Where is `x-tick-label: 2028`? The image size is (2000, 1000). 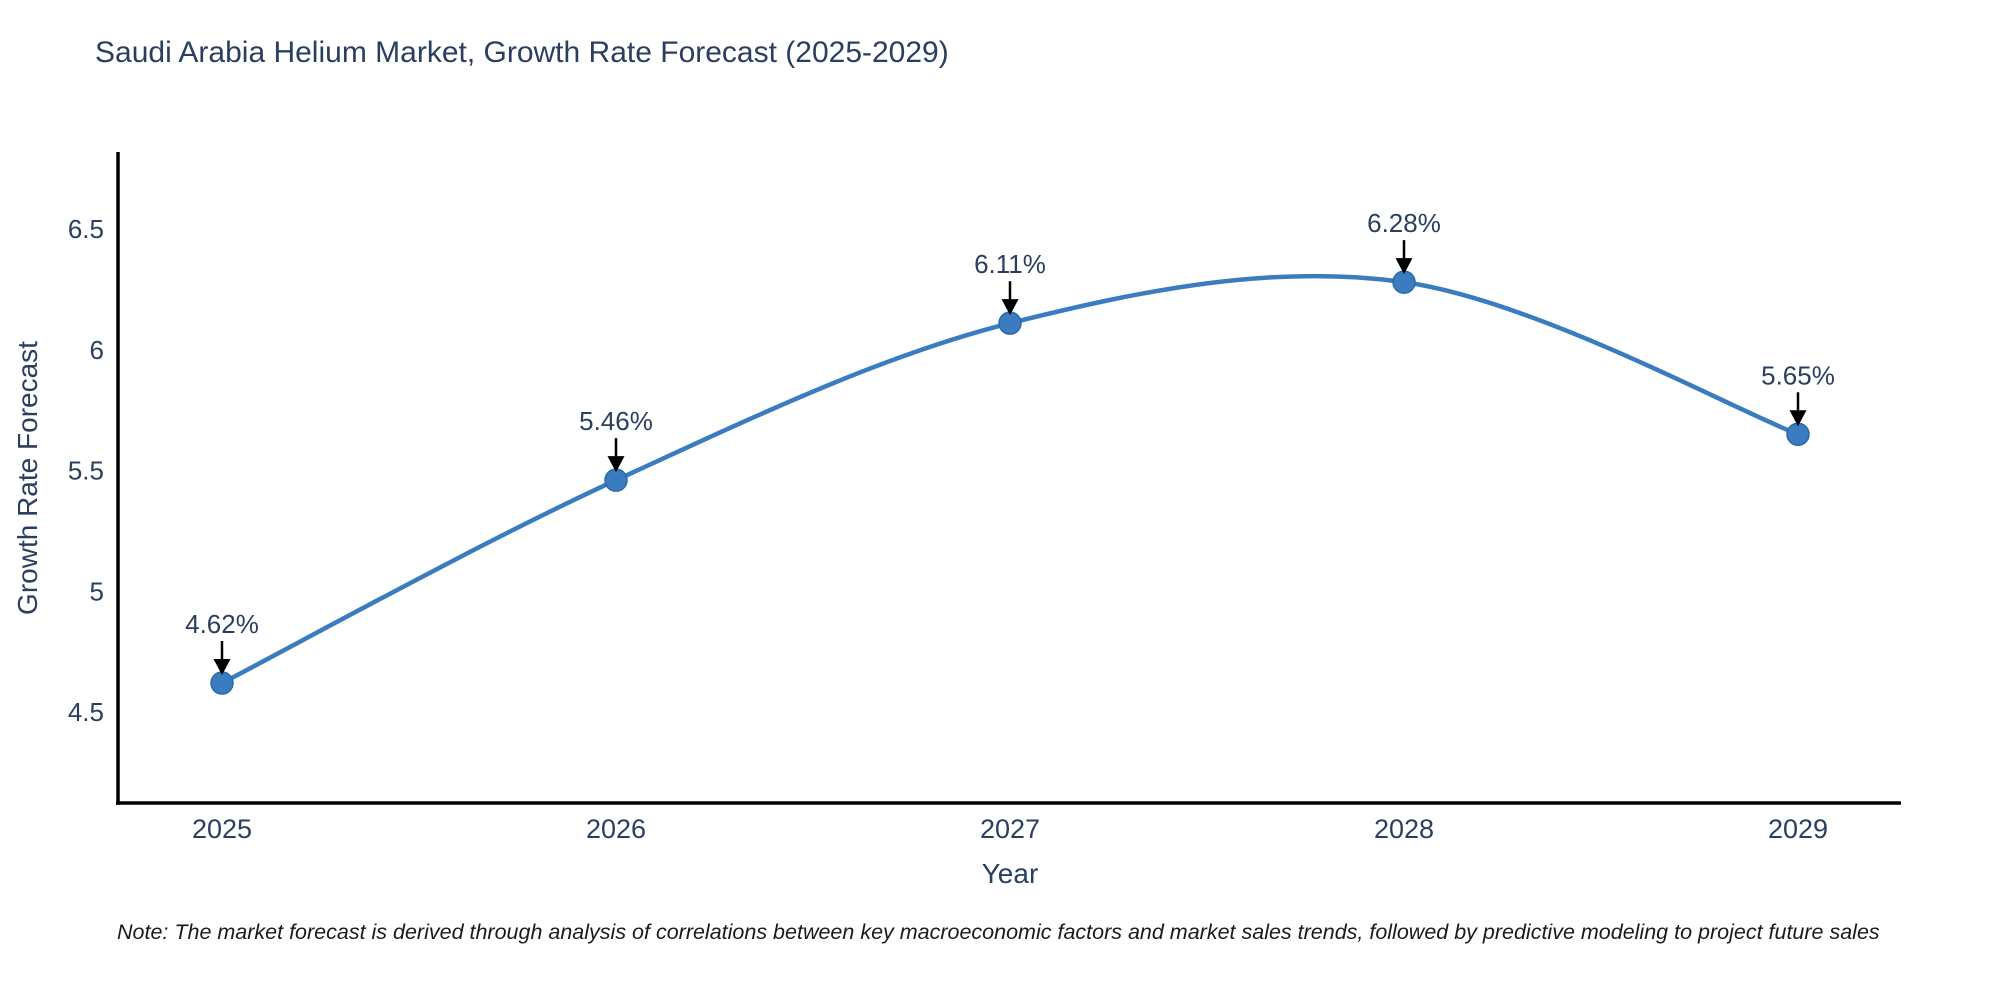 x-tick-label: 2028 is located at coordinates (1404, 829).